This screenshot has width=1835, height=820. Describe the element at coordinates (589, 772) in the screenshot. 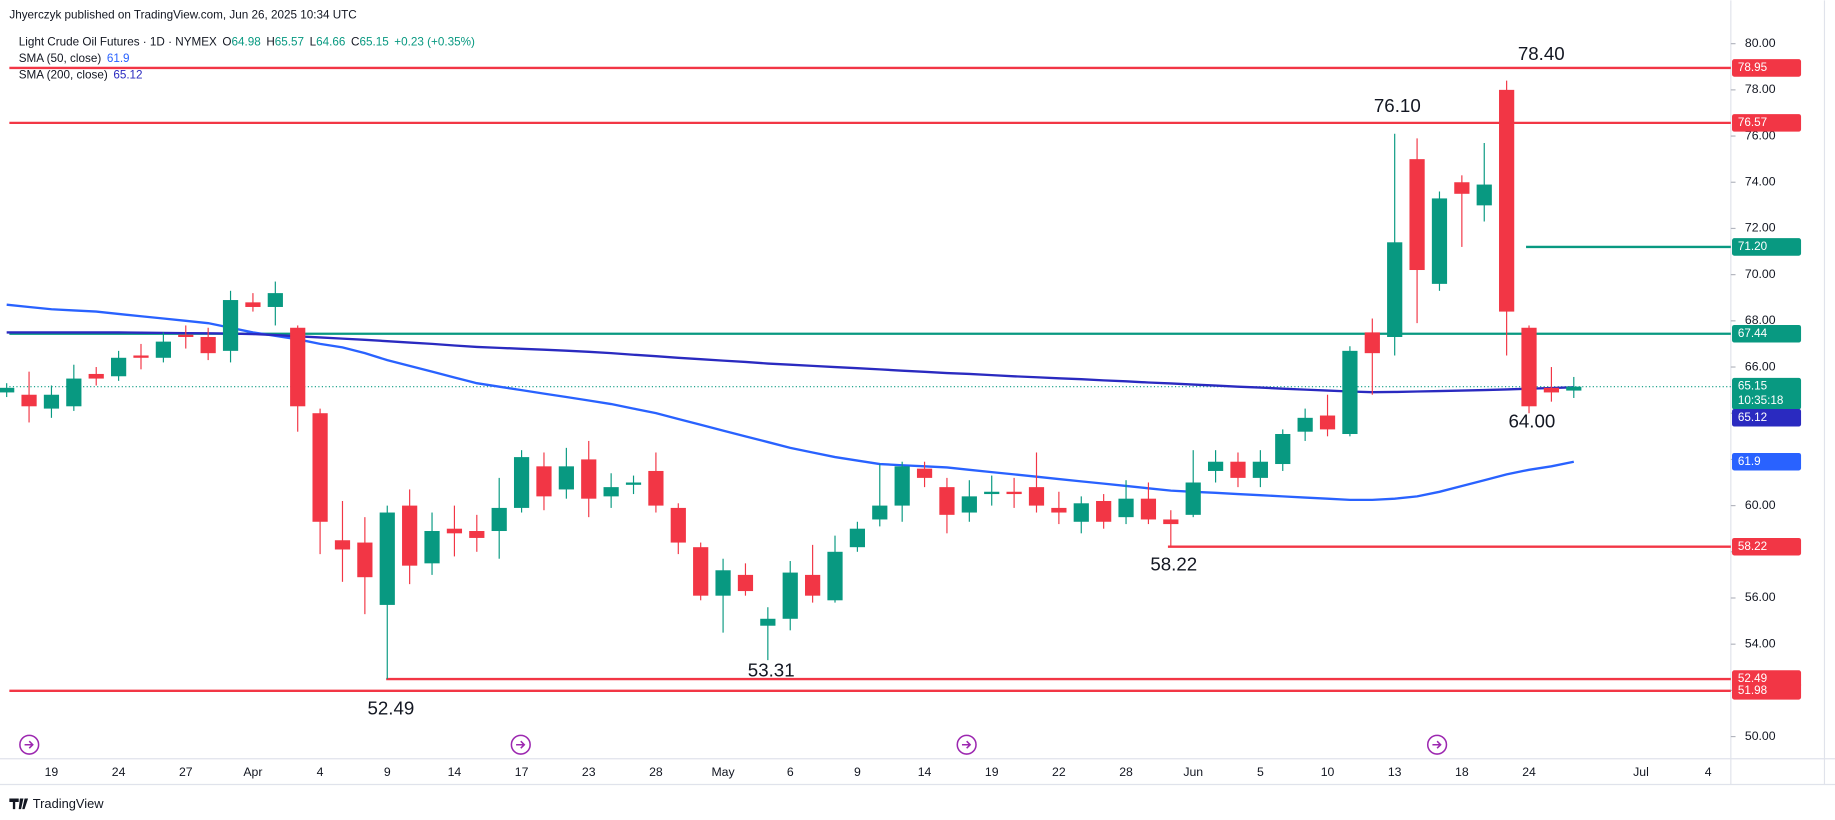

I see `x-tick-label: 23` at that location.